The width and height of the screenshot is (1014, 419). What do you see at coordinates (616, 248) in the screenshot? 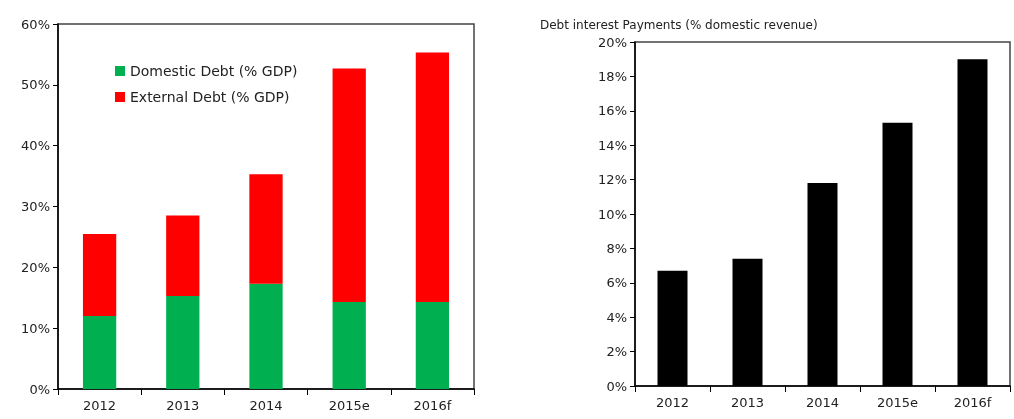
I see `y-tick-label: 8%` at bounding box center [616, 248].